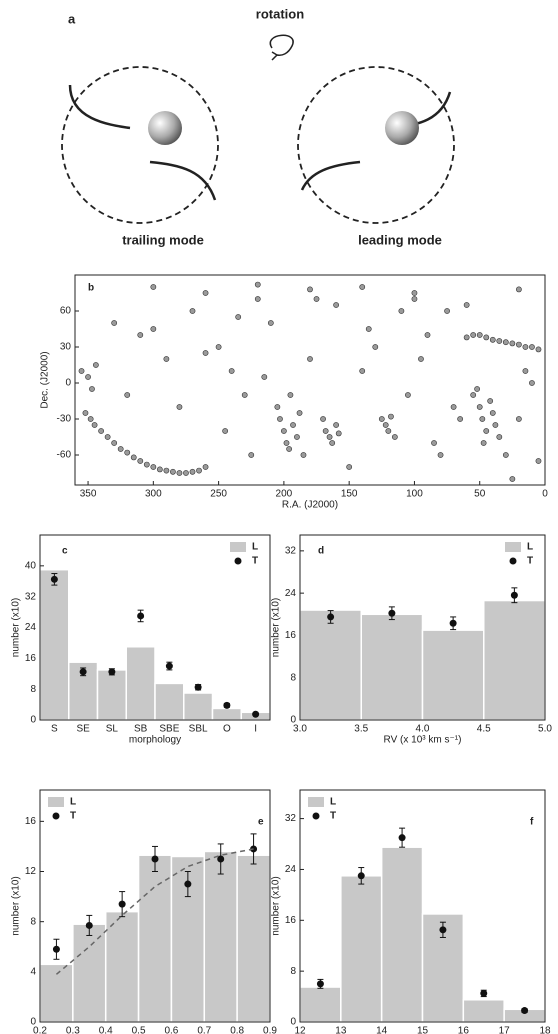 The image size is (558, 1034). What do you see at coordinates (484, 729) in the screenshot?
I see `x-tick-label: 4.5` at bounding box center [484, 729].